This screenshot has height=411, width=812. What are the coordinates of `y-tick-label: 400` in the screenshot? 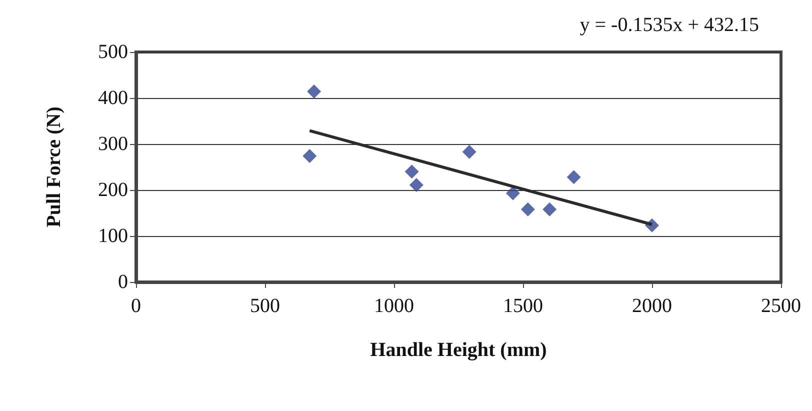 It's located at (113, 98).